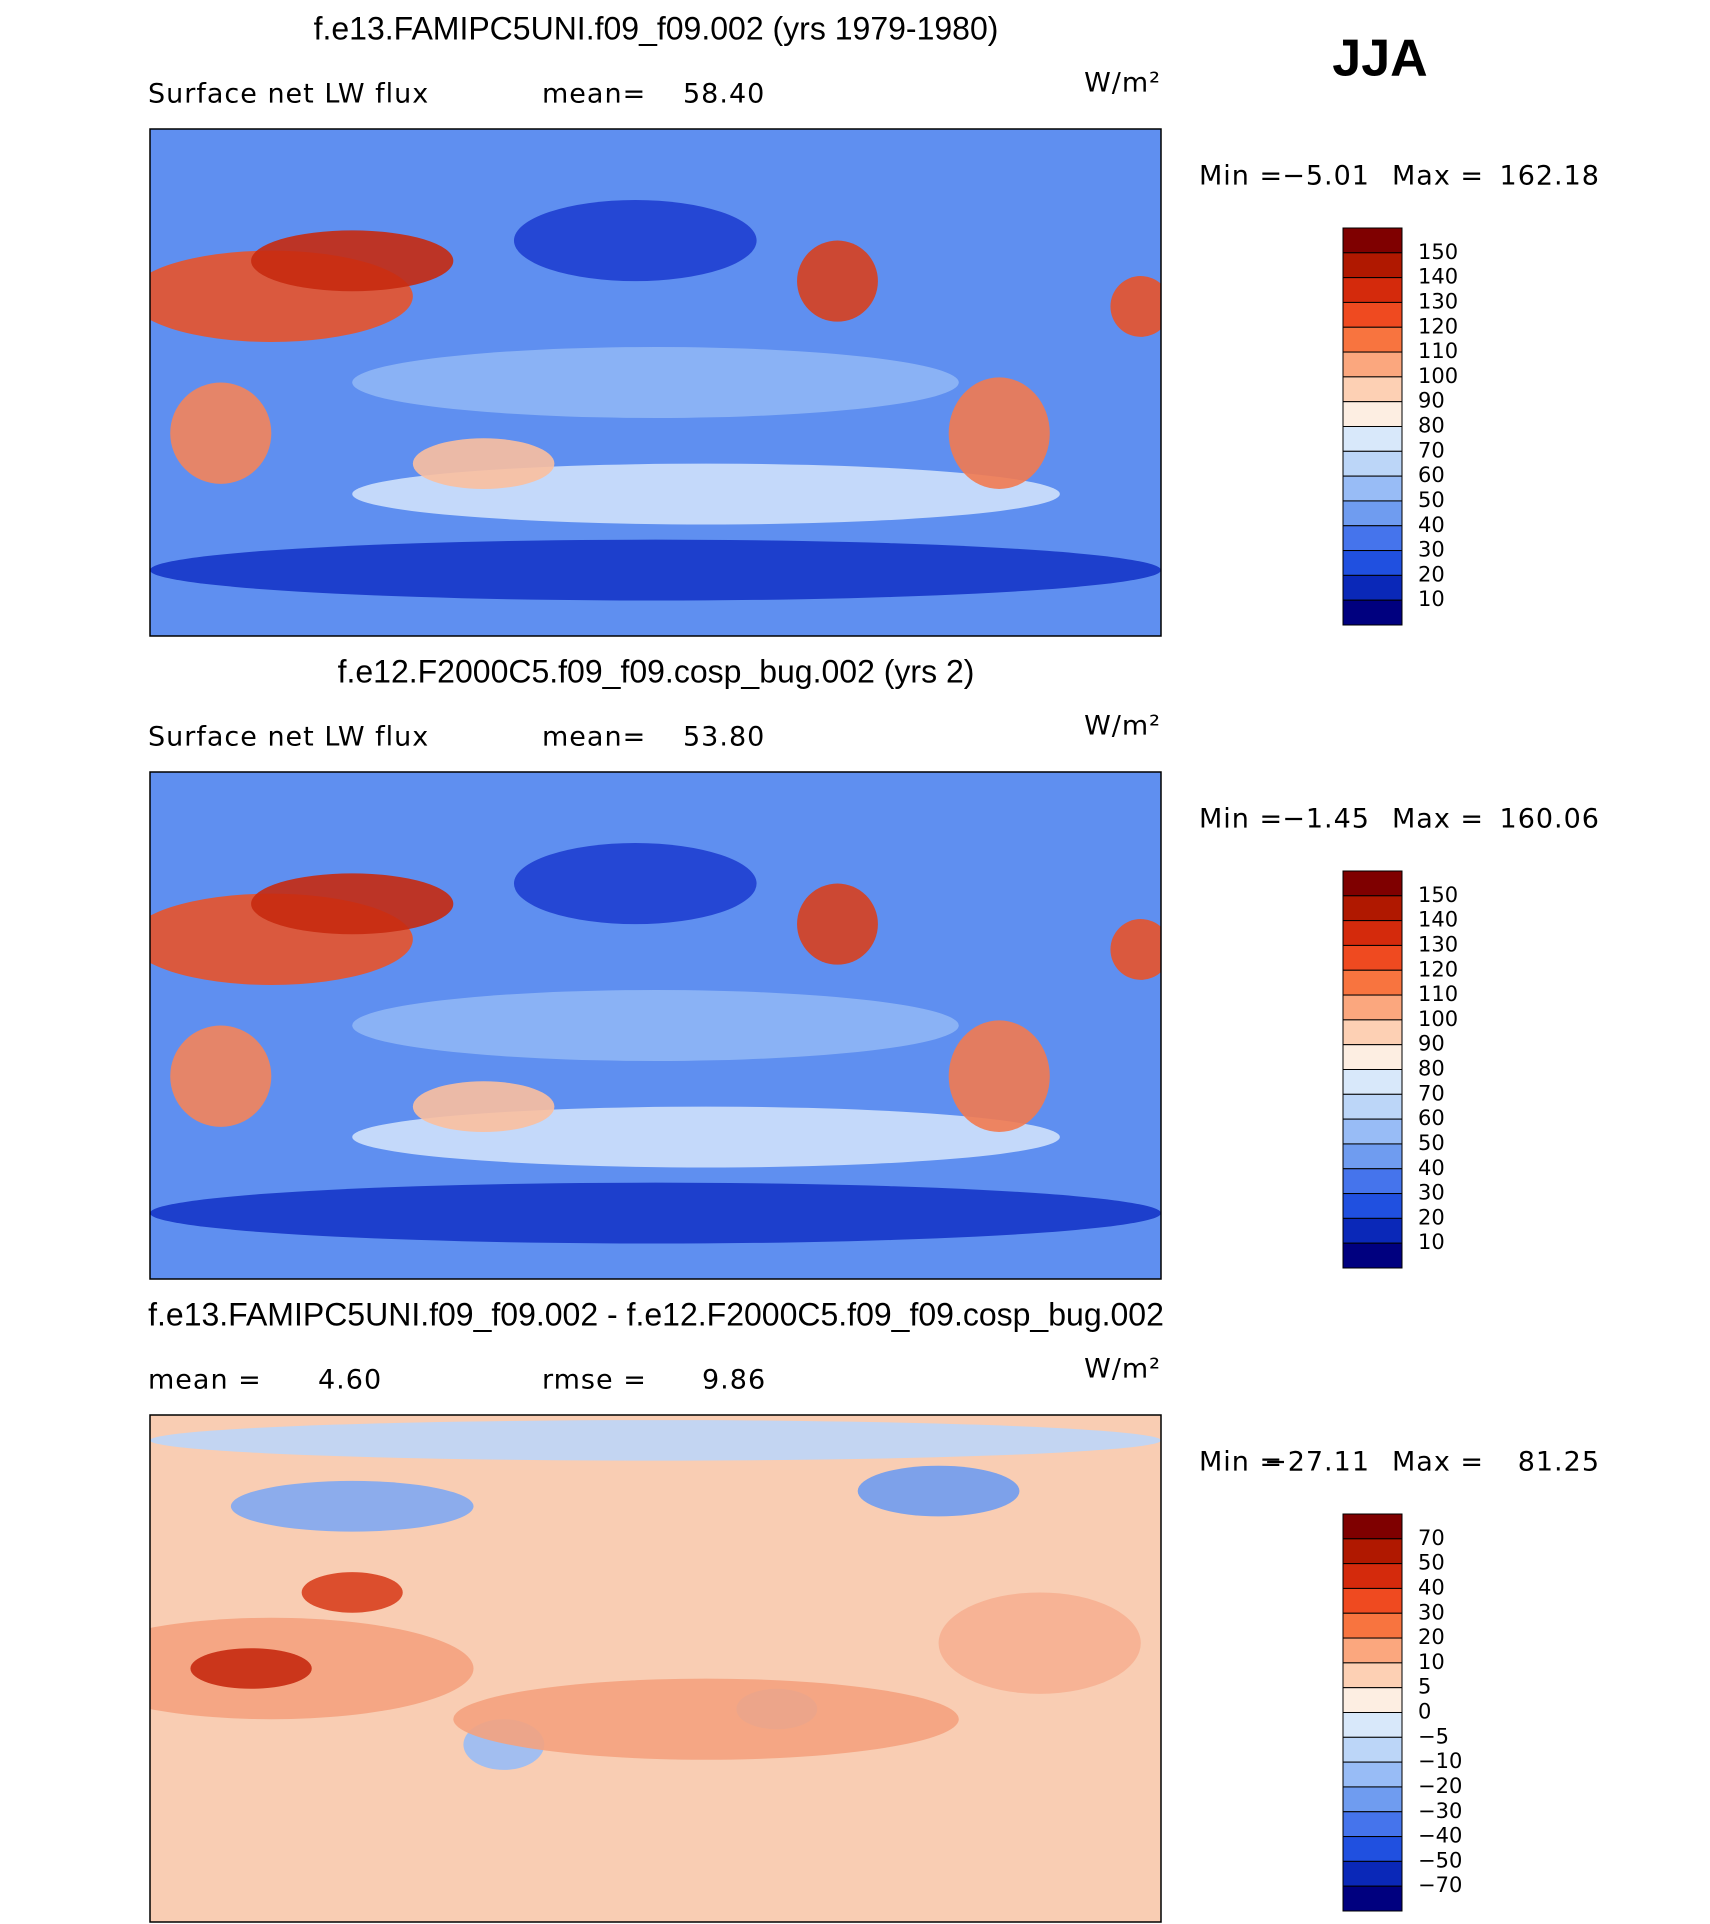 The width and height of the screenshot is (1710, 1924). Describe the element at coordinates (1424, 1712) in the screenshot. I see `colorbar-label: 0` at that location.